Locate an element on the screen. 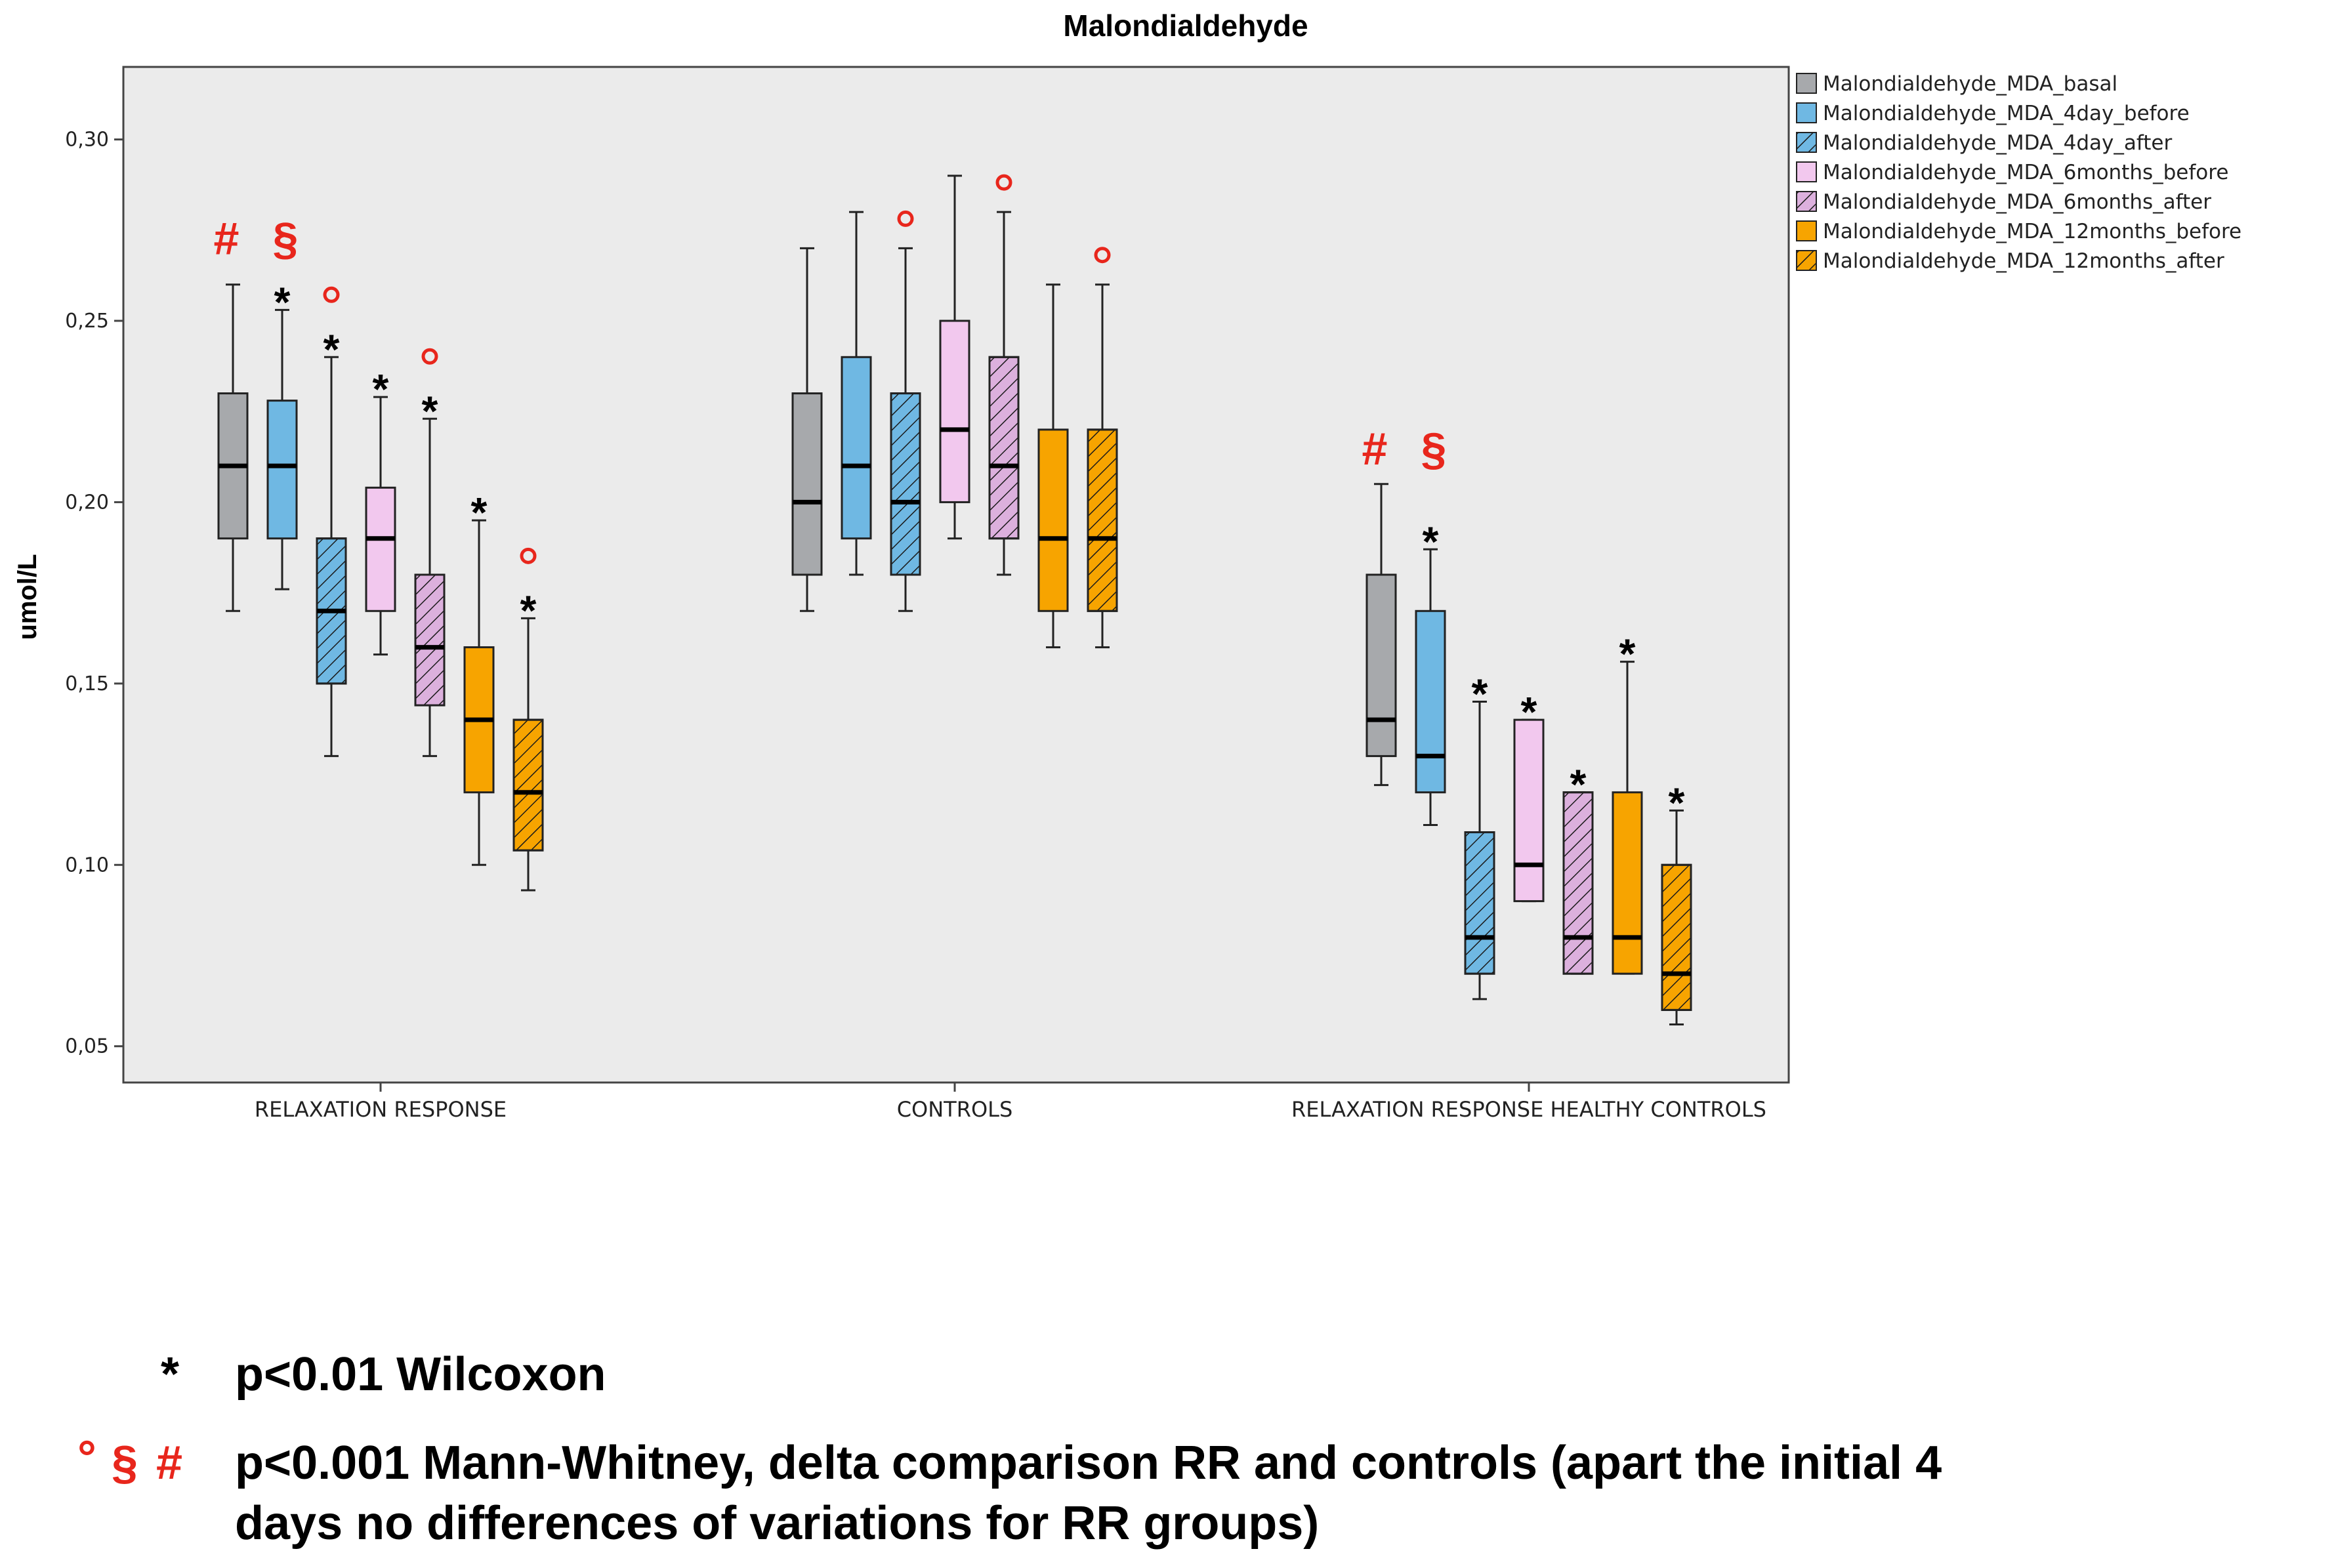 The width and height of the screenshot is (2334, 1568). footnote-section-symbol: § is located at coordinates (125, 1463).